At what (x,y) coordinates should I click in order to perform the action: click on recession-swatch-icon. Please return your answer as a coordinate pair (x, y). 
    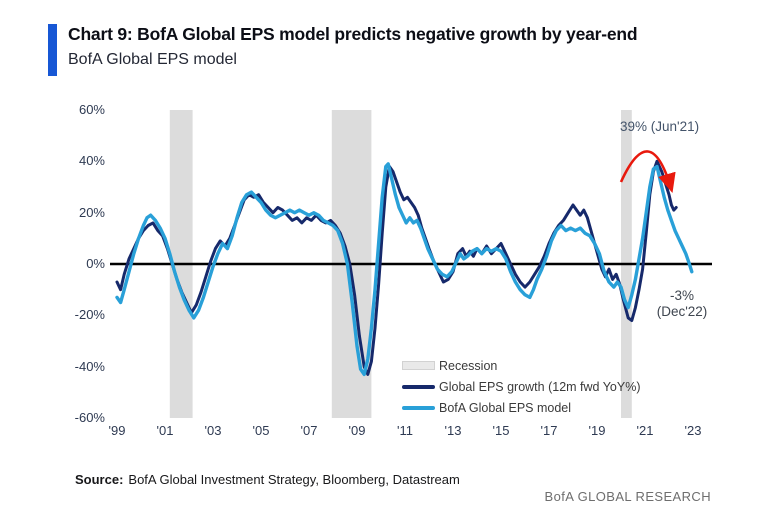
    Looking at the image, I should click on (418, 365).